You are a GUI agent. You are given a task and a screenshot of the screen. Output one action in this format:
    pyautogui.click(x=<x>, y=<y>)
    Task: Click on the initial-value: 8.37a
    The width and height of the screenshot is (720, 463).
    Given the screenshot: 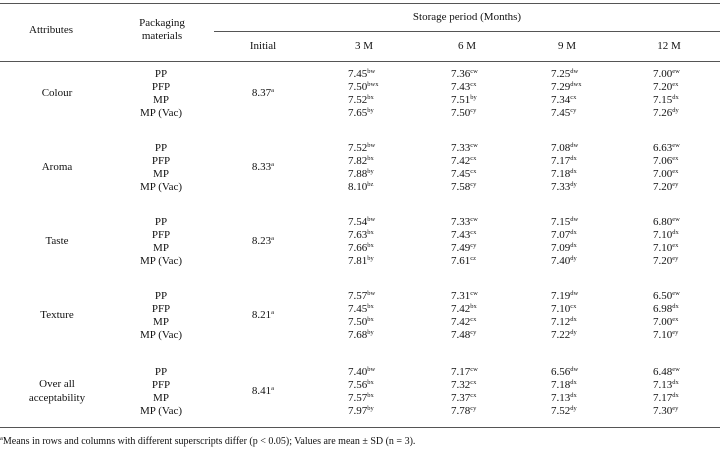 What is the action you would take?
    pyautogui.click(x=263, y=93)
    